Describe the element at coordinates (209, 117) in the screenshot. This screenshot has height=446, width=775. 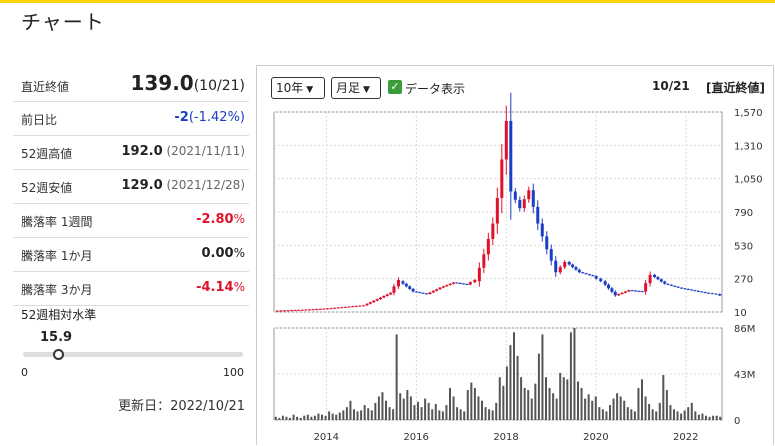
I see `stat-value: -2(-1.42%)` at that location.